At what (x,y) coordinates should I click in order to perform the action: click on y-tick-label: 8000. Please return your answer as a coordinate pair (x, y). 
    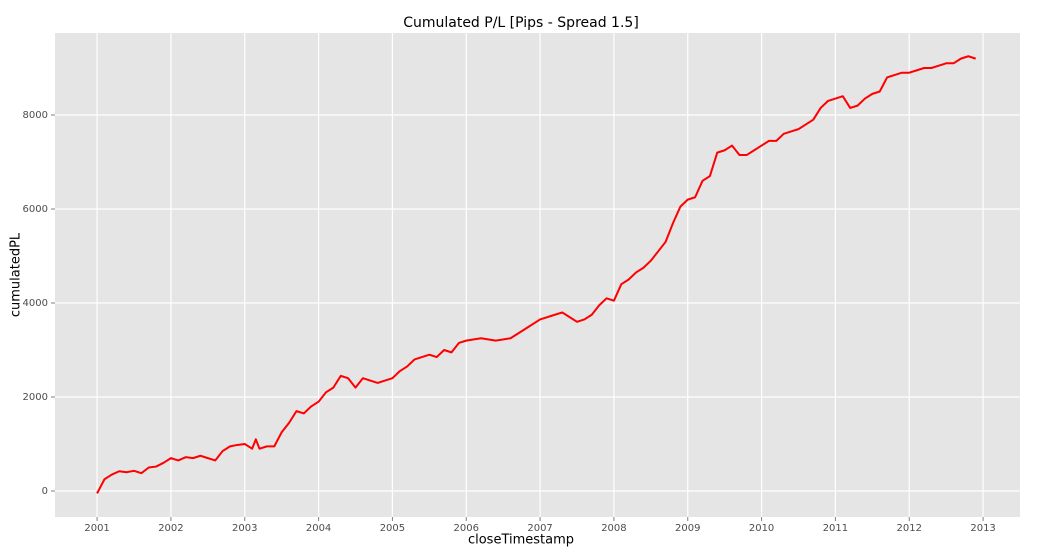
    Looking at the image, I should click on (35, 115).